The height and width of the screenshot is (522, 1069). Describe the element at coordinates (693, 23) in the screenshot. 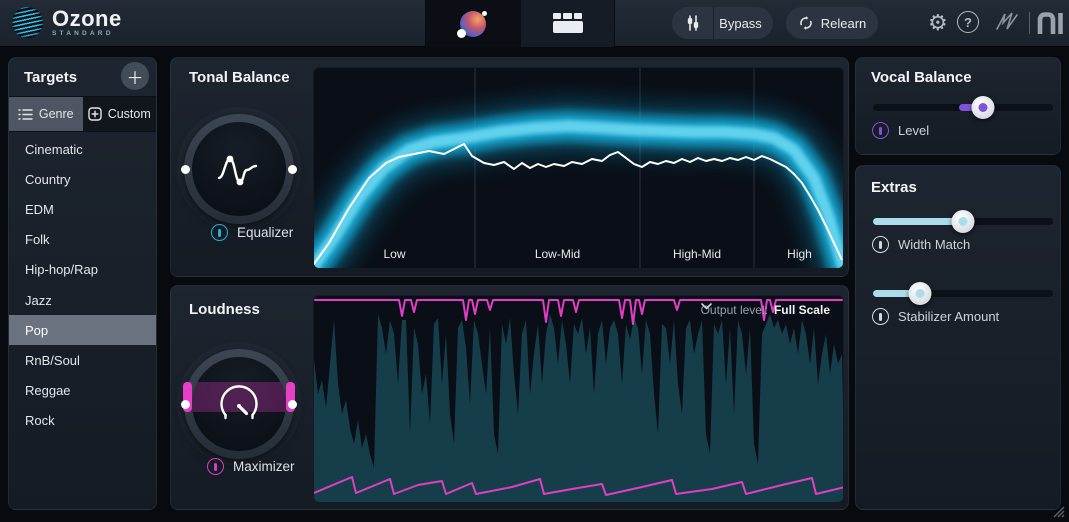

I see `io-faders-icon` at that location.